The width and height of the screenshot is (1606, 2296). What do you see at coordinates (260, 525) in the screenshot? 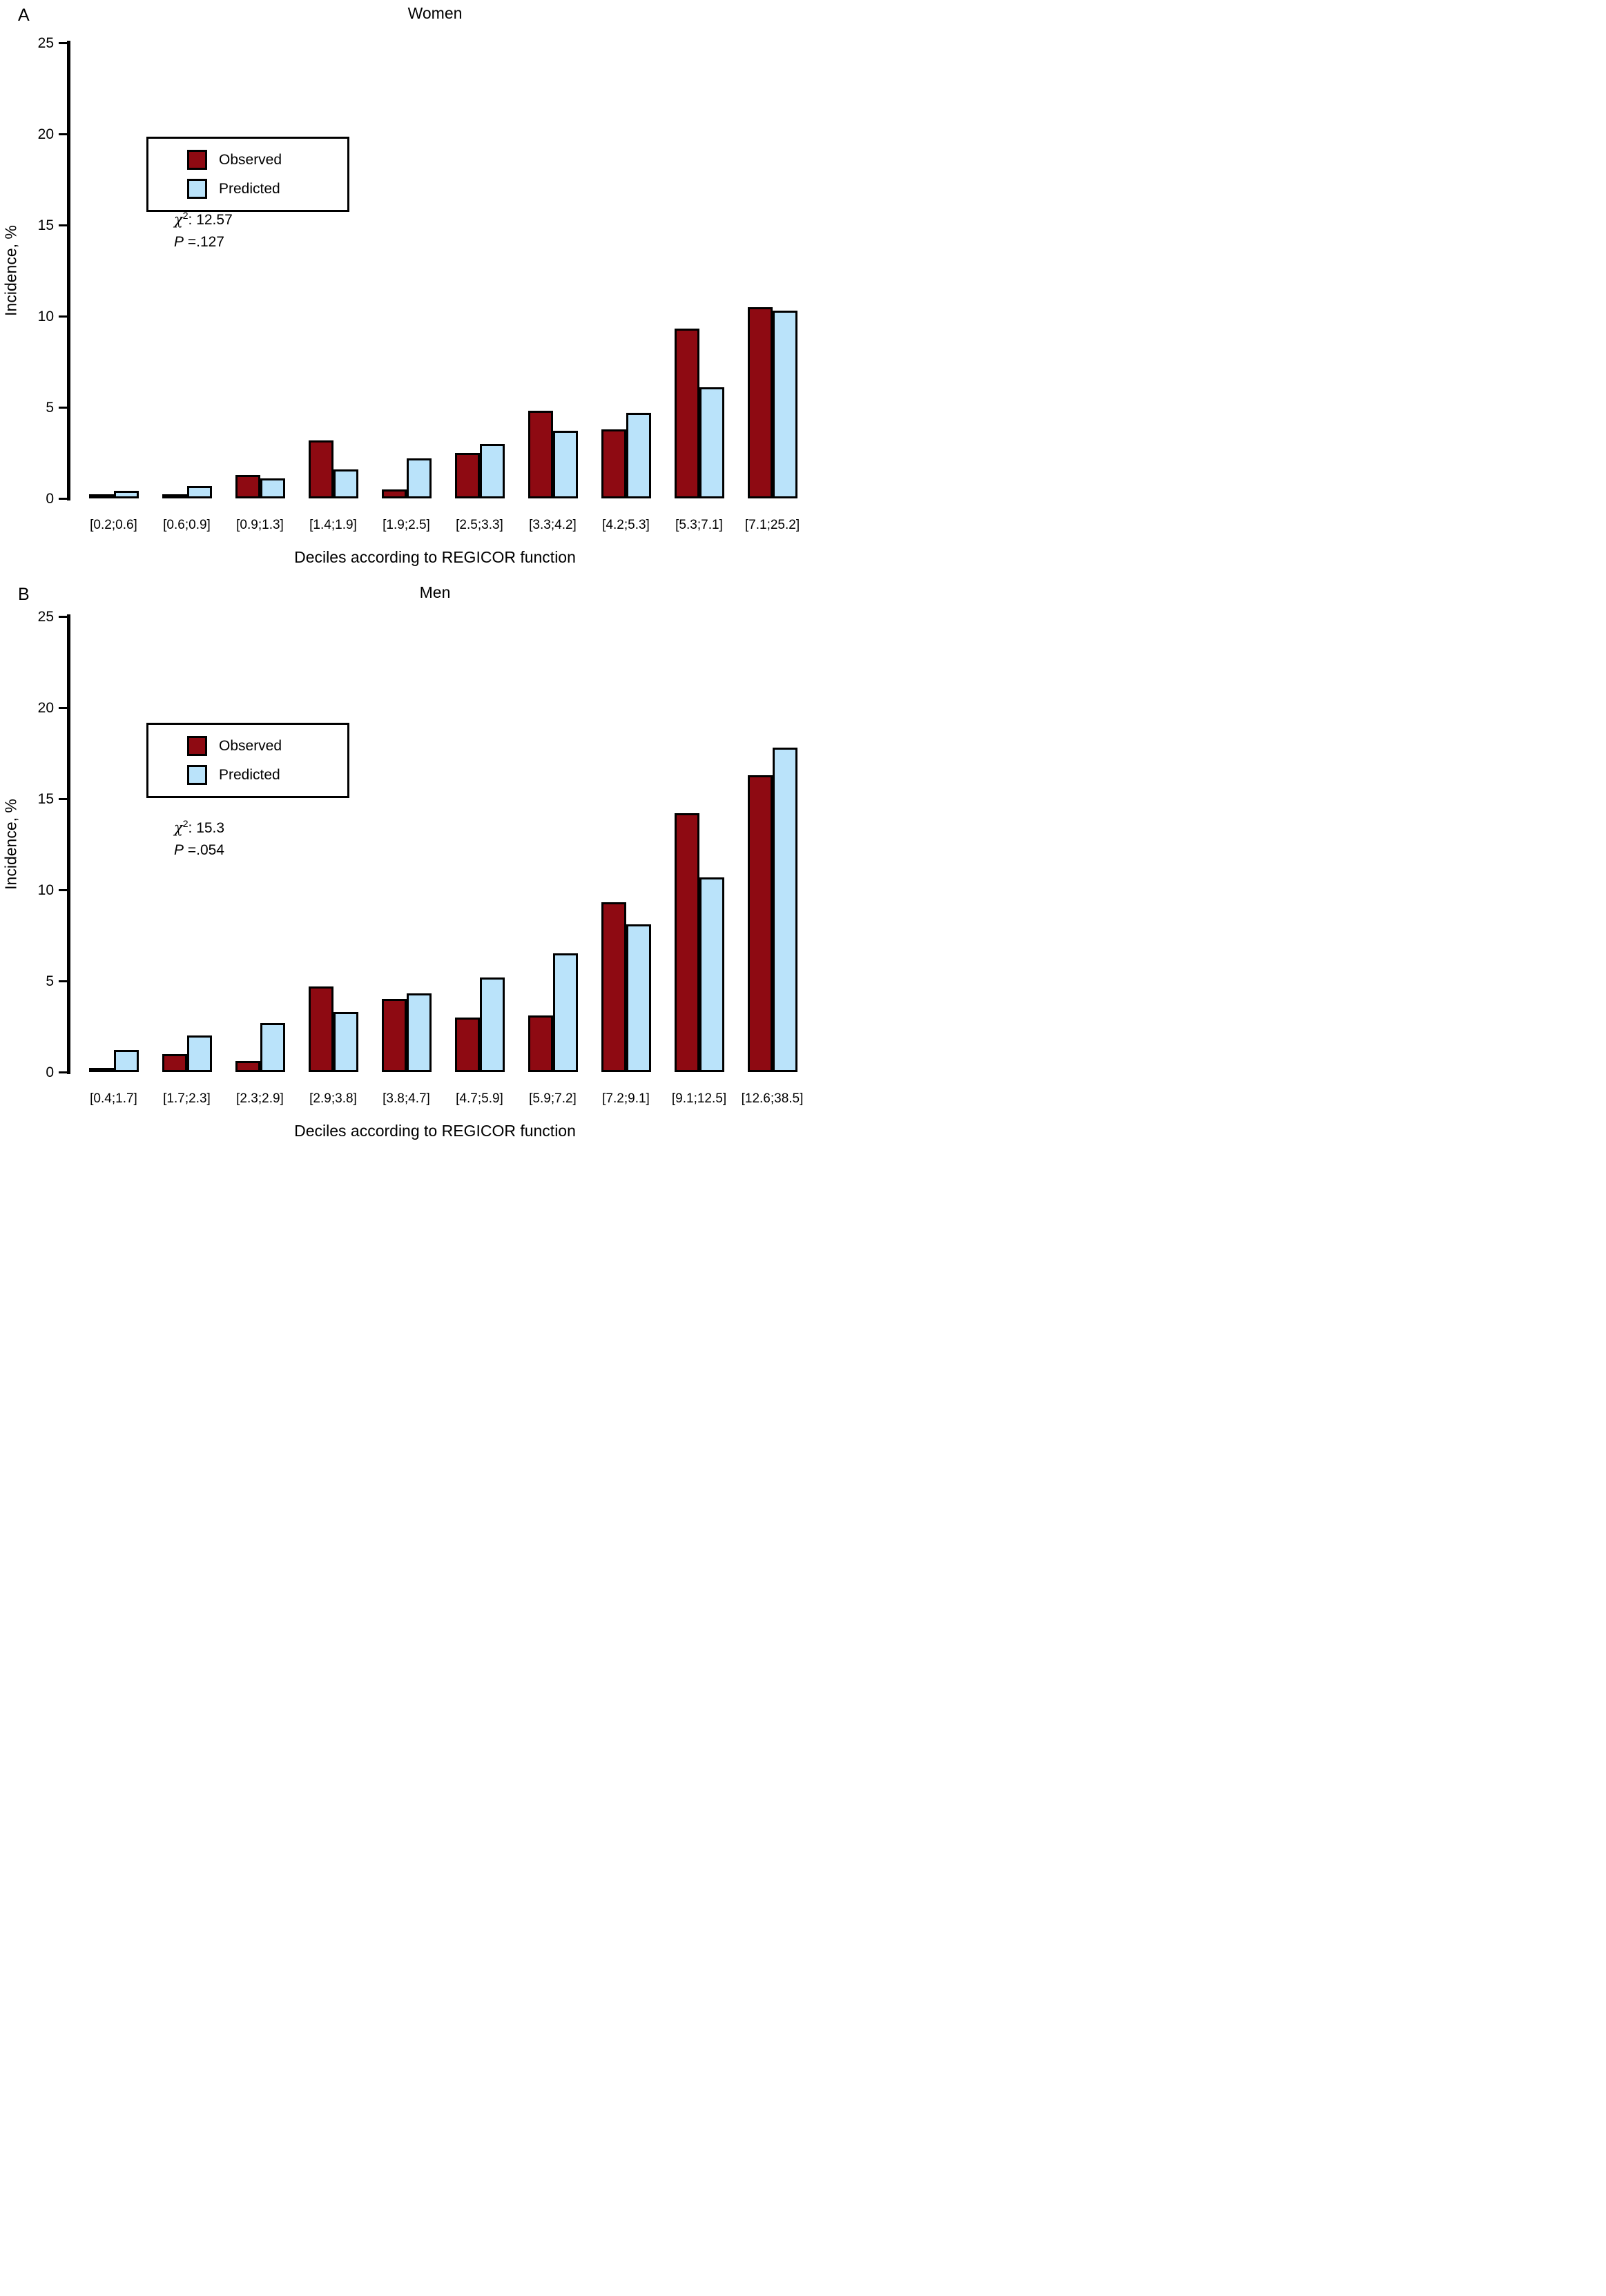
I see `x-tick-label: [0.9;1.3]` at bounding box center [260, 525].